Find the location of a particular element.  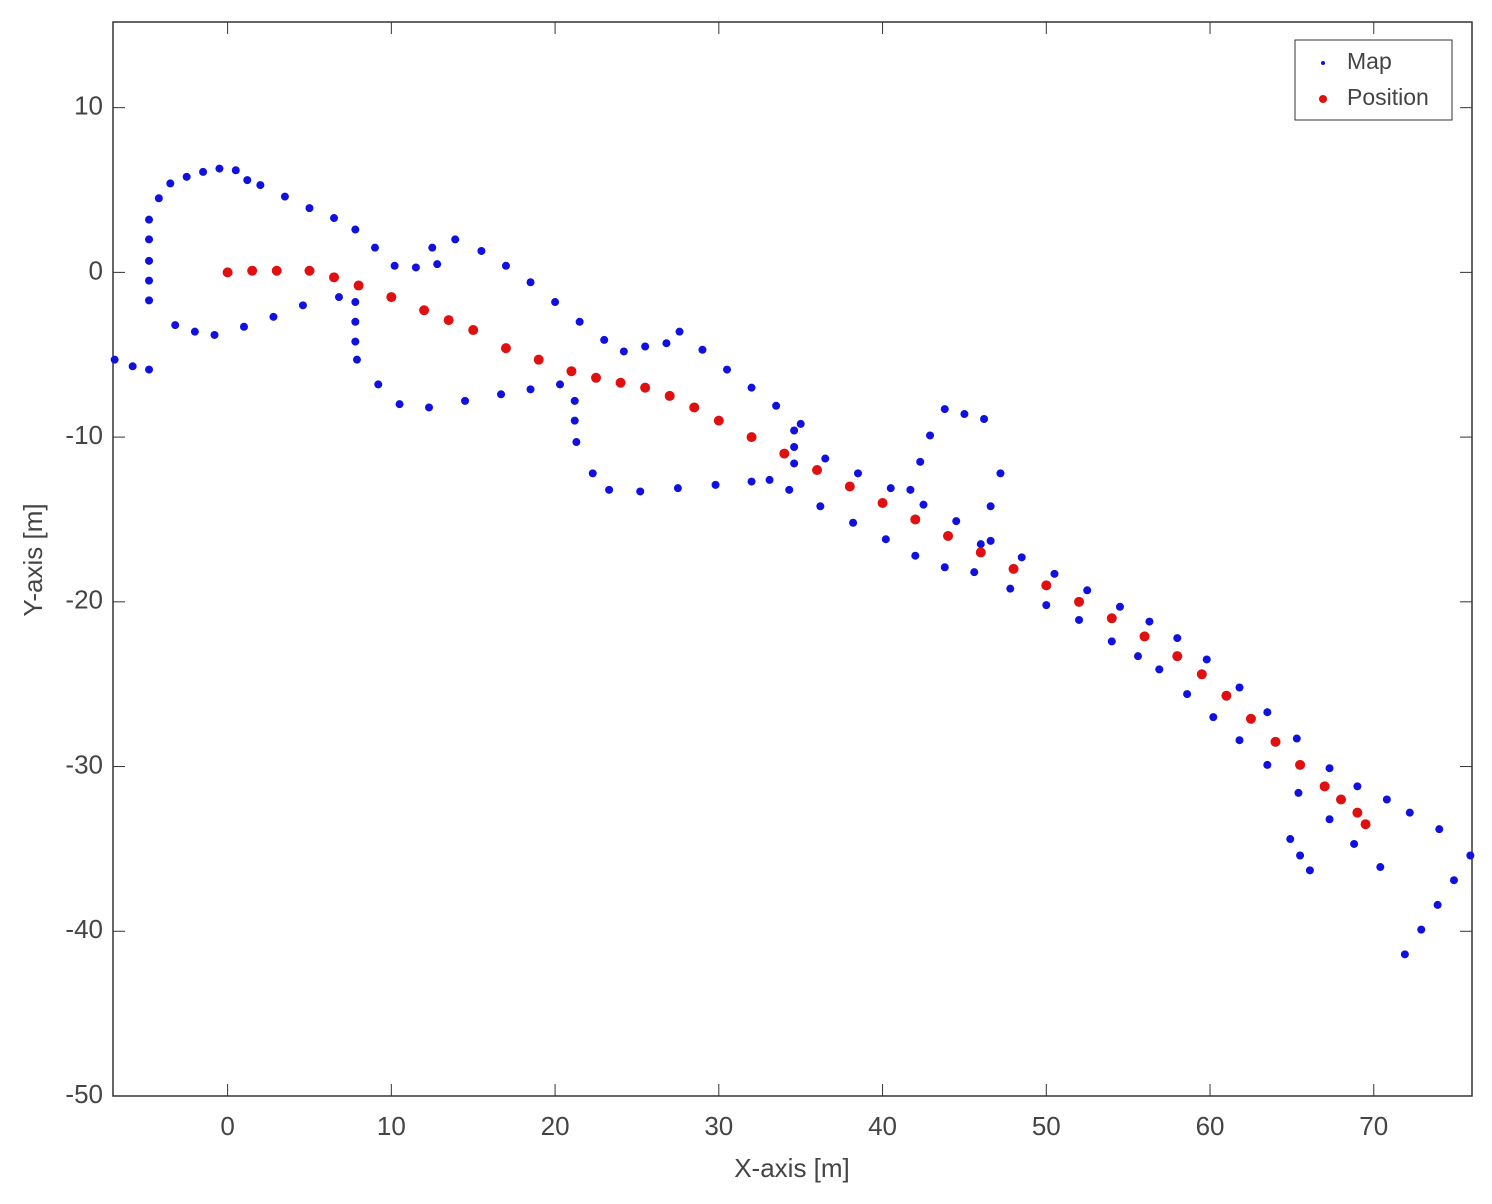

y-tick-label: -10 is located at coordinates (84, 435).